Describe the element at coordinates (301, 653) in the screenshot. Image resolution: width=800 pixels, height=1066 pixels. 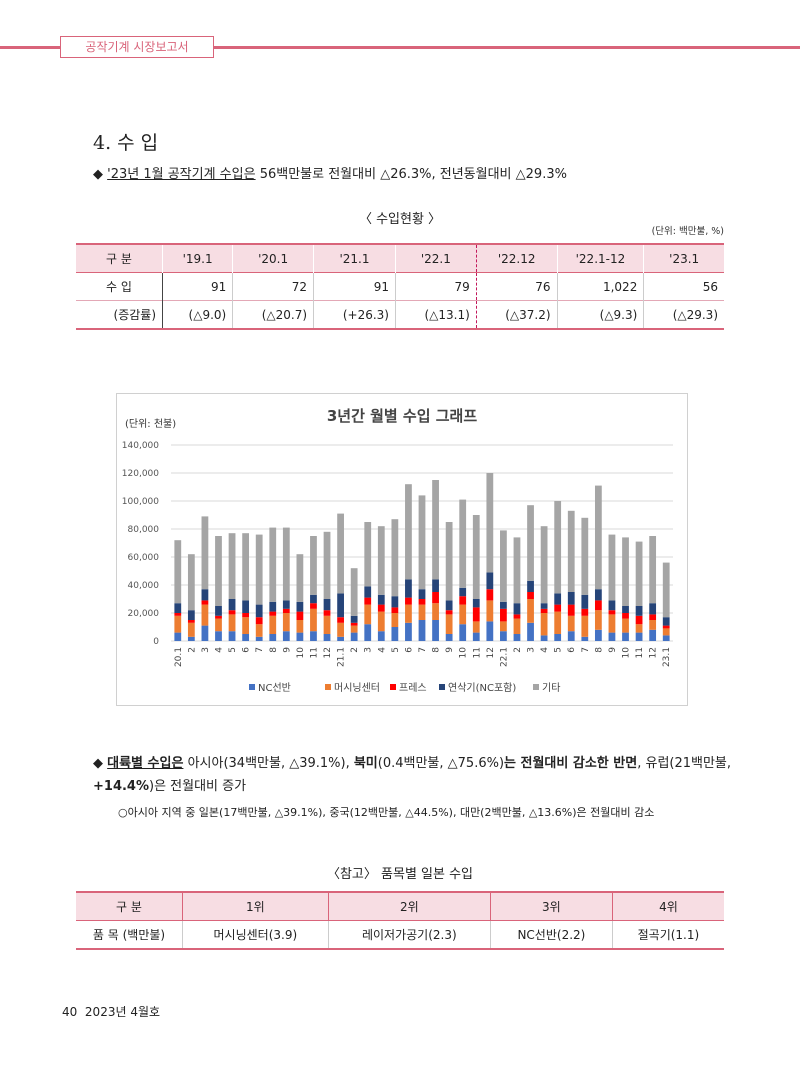
I see `chart-x-label: 10` at that location.